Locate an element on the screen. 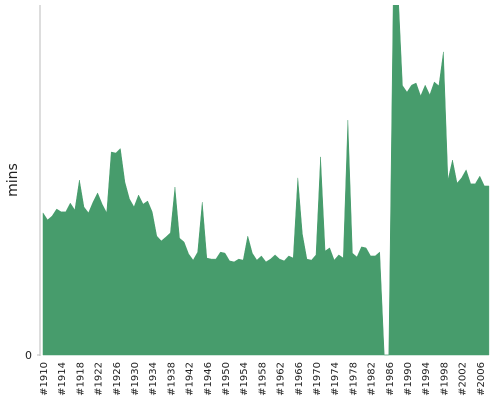 The image size is (500, 400). x-tick-label: #2006 is located at coordinates (481, 379).